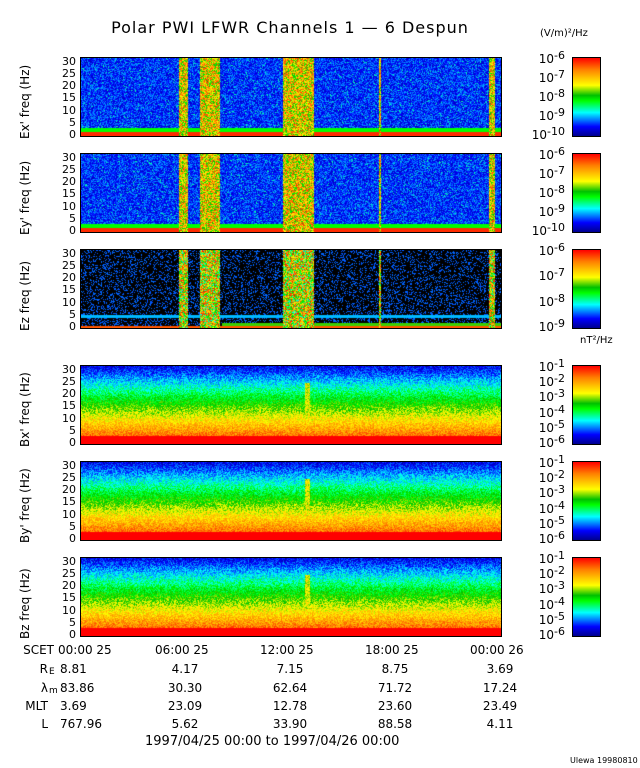 The width and height of the screenshot is (640, 768). I want to click on ephemeris-value: 23.09, so click(185, 706).